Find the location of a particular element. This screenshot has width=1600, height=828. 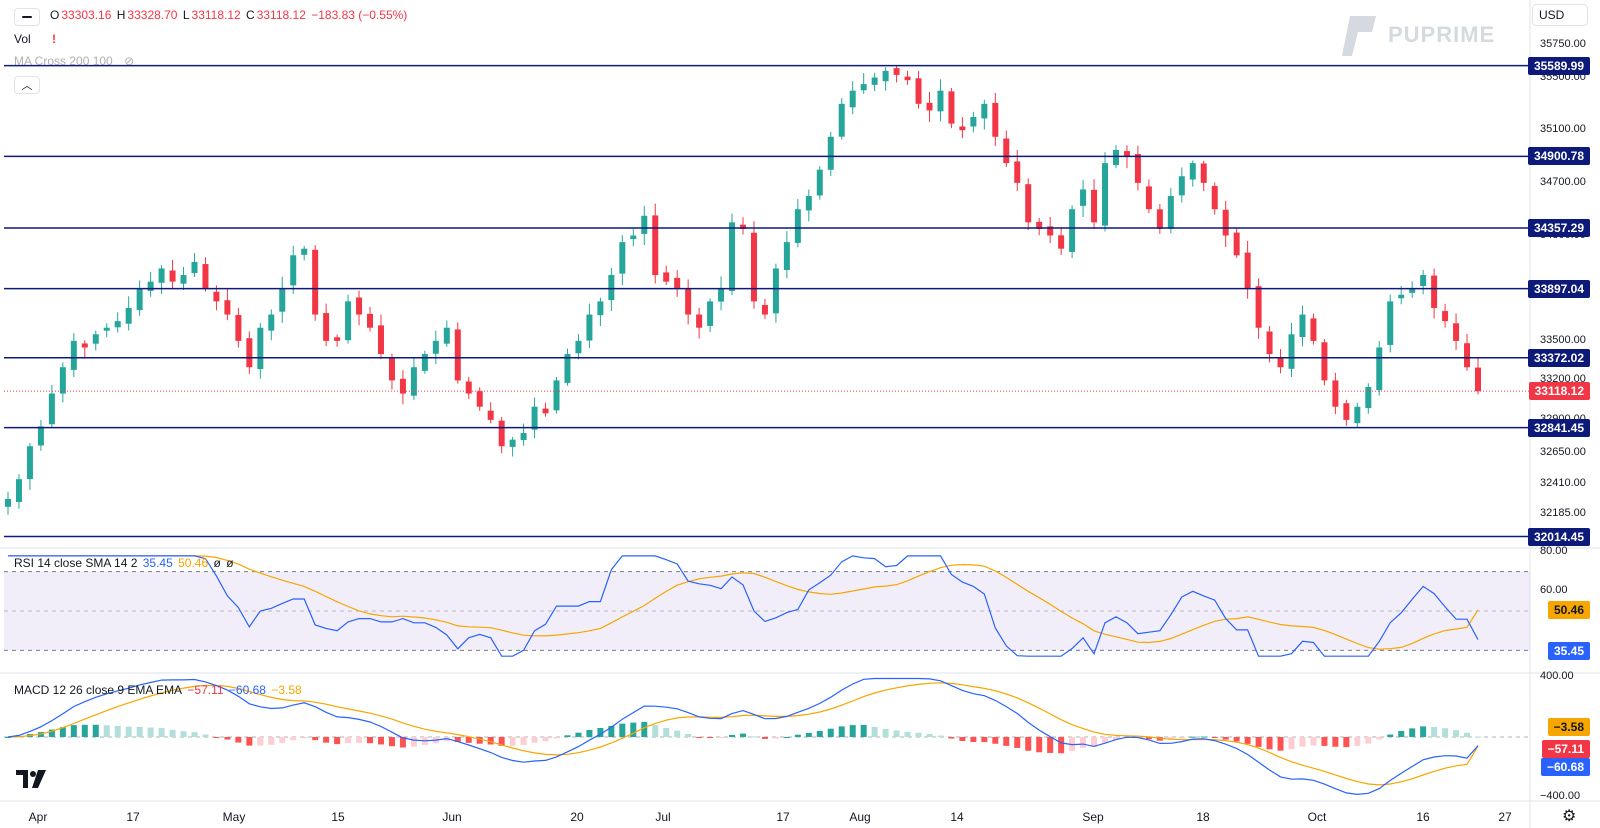

ma-label: MA Cross 200 100 is located at coordinates (63, 61).